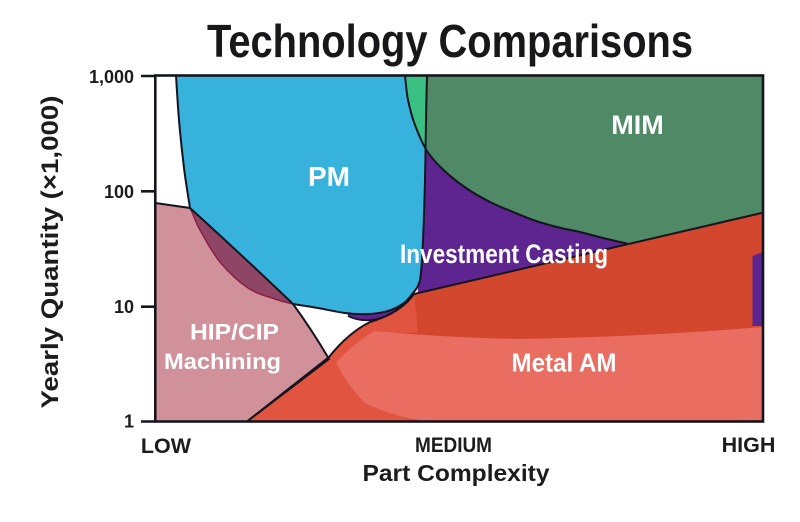  Describe the element at coordinates (749, 445) in the screenshot. I see `svg-text: HIGH` at that location.